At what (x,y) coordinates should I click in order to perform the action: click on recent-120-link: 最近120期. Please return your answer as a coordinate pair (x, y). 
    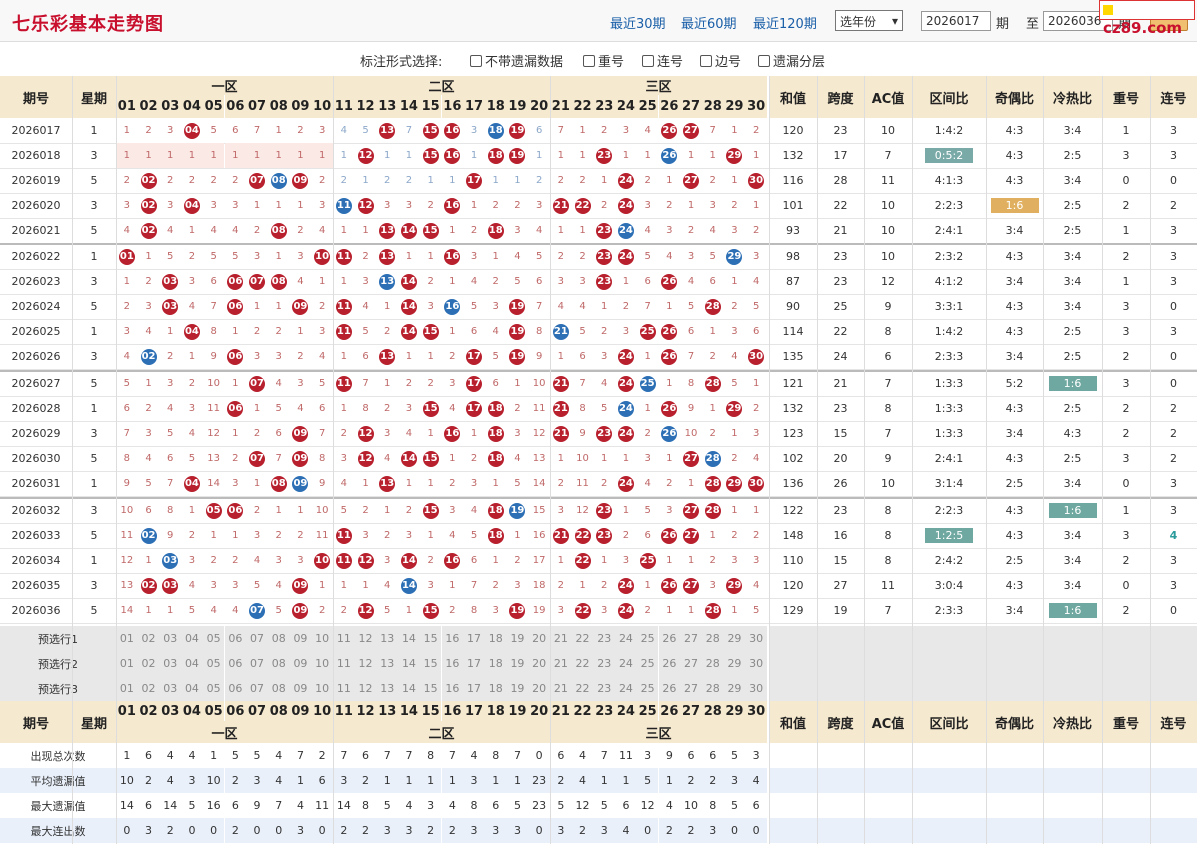
    Looking at the image, I should click on (785, 24).